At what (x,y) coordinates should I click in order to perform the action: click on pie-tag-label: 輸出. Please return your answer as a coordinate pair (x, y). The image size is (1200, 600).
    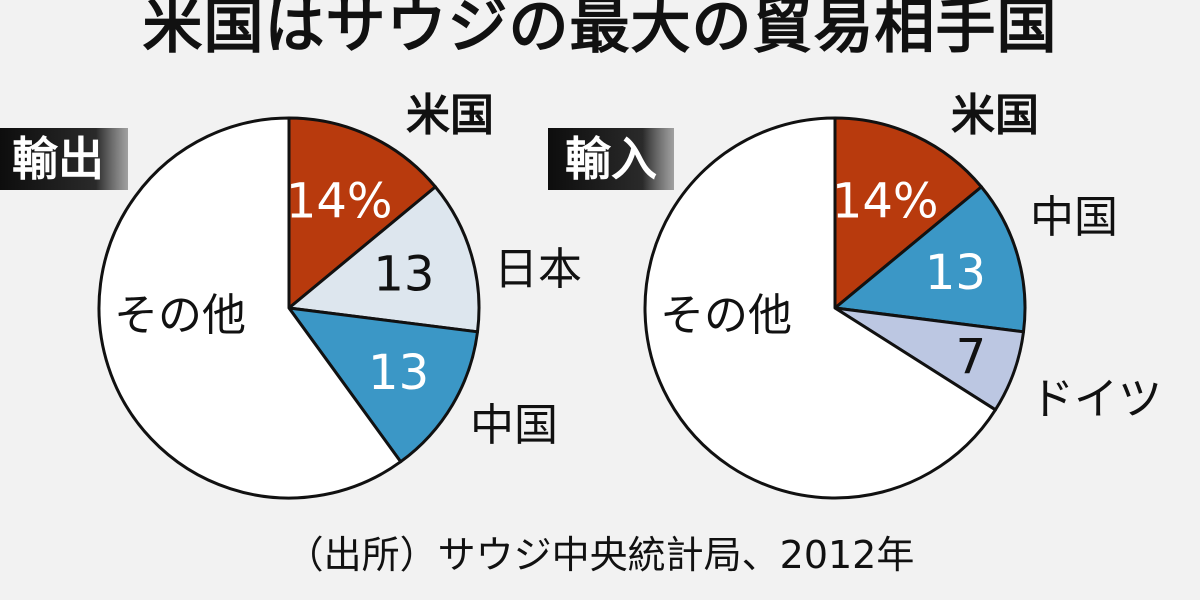
    Looking at the image, I should click on (58, 159).